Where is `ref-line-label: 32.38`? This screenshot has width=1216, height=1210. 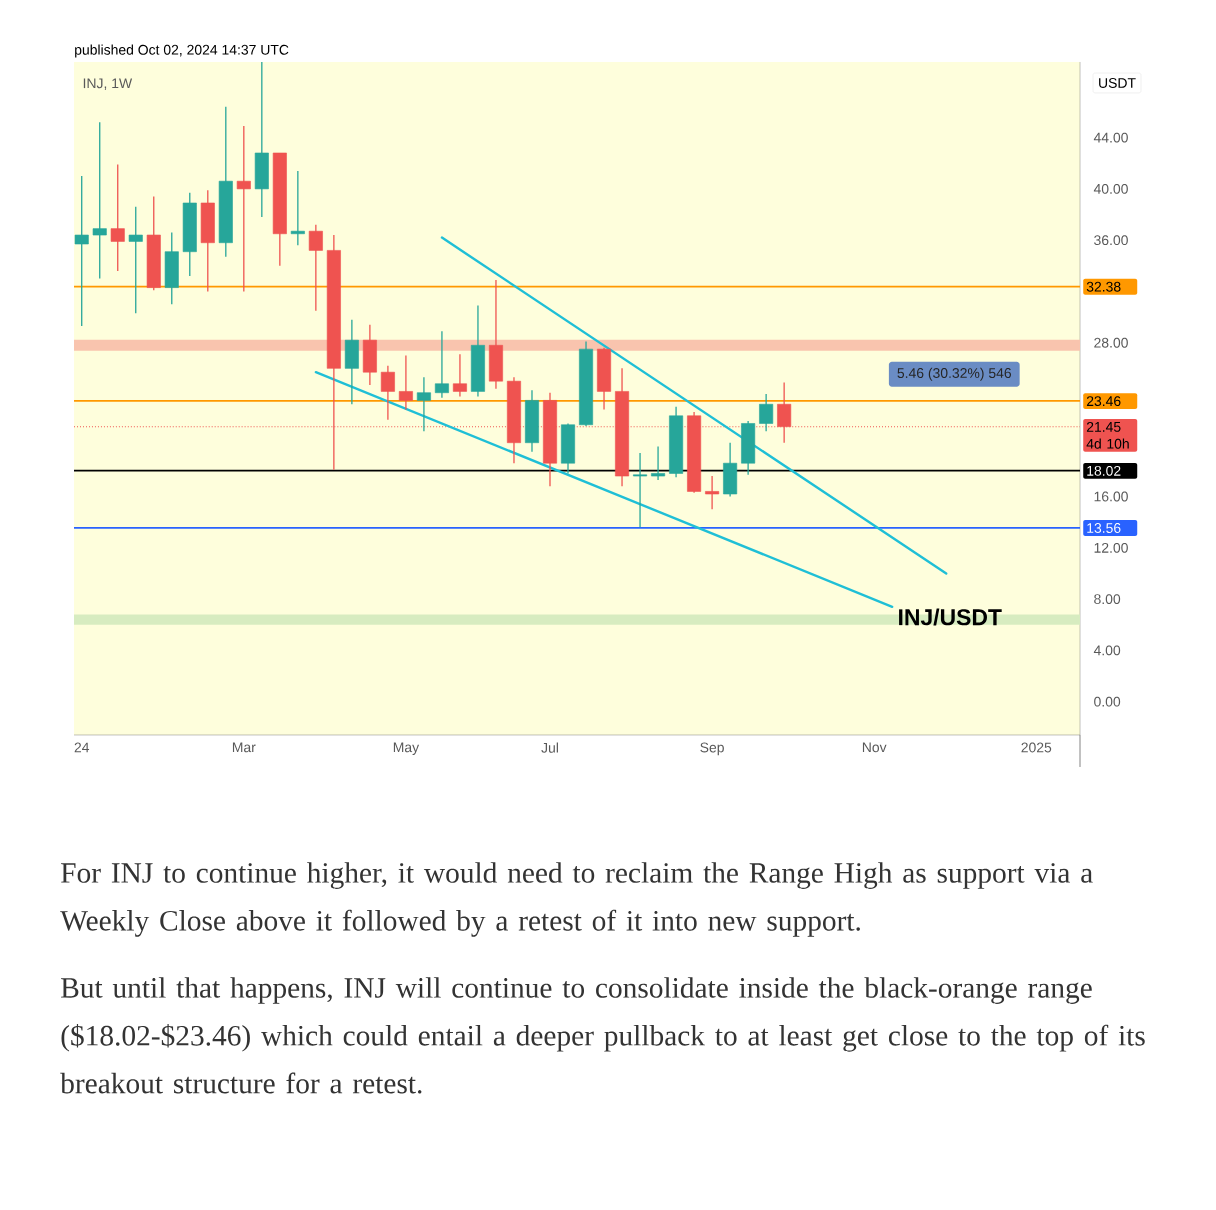 ref-line-label: 32.38 is located at coordinates (1103, 286).